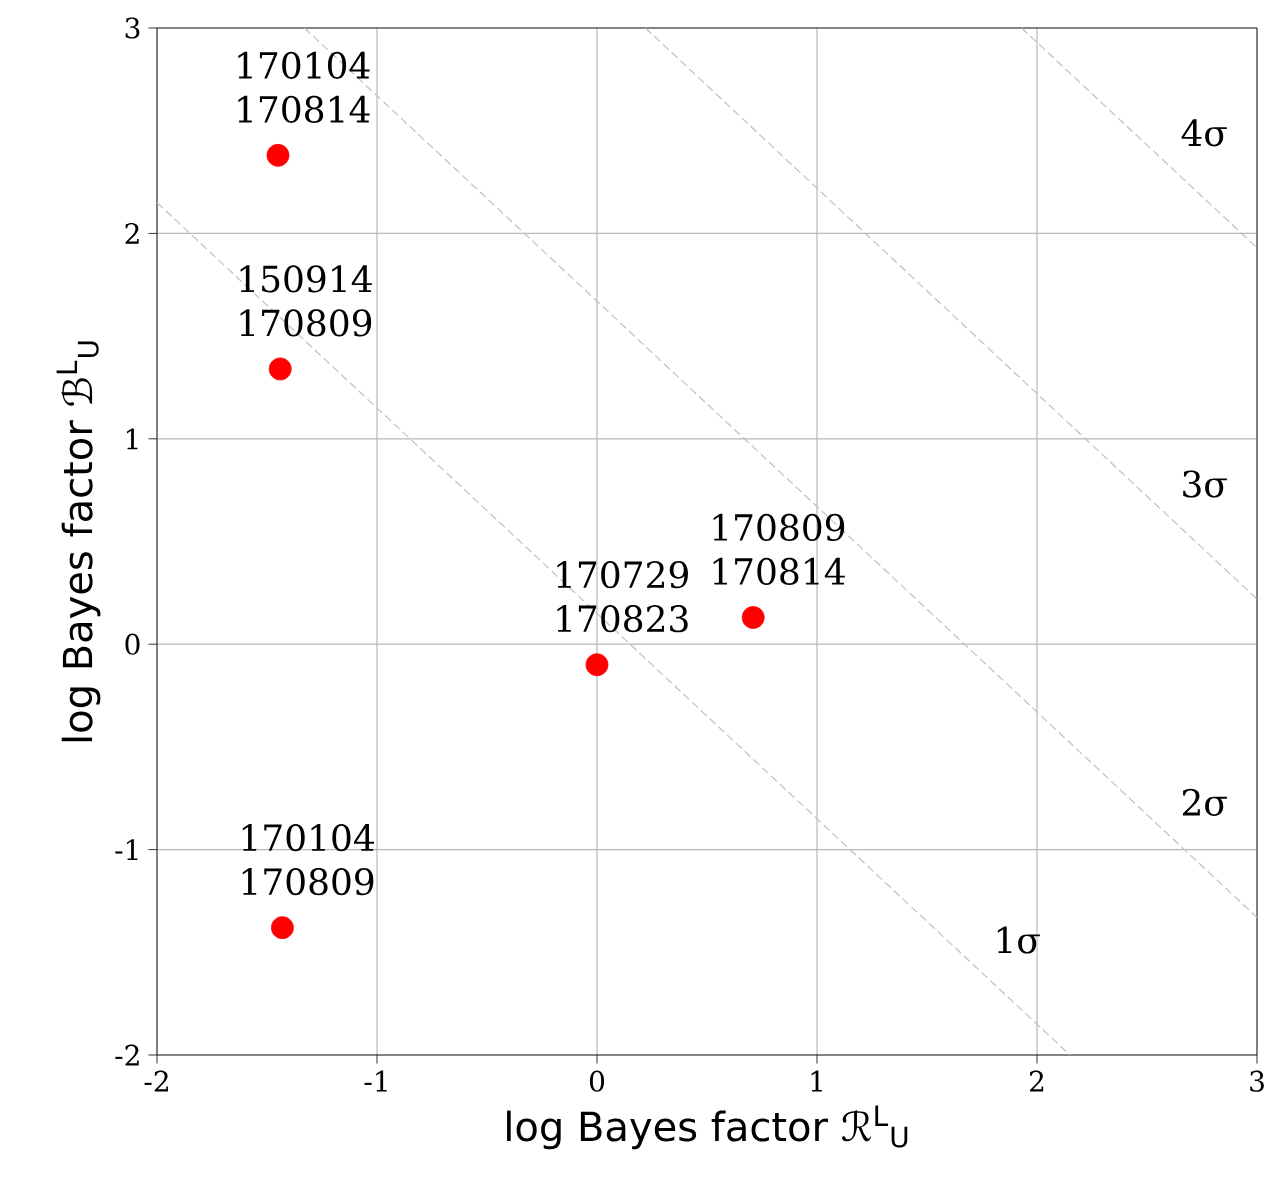 The image size is (1275, 1200). Describe the element at coordinates (1018, 940) in the screenshot. I see `series-label: 1σ` at that location.